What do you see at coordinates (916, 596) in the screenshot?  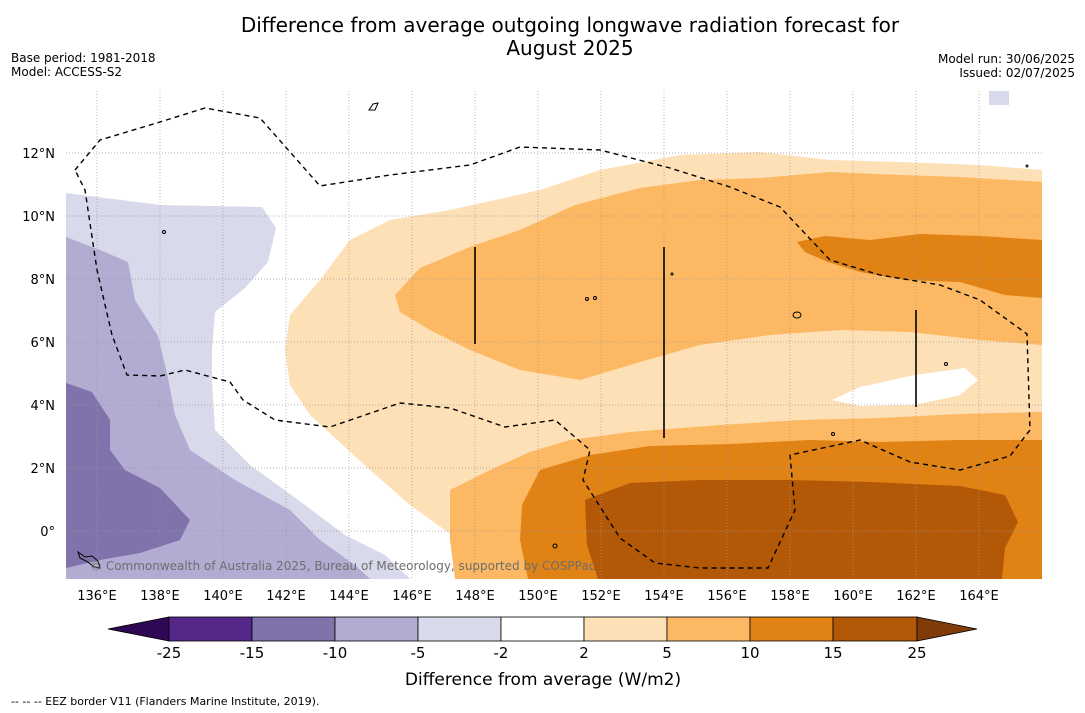 I see `x-tick-label: 162°E` at bounding box center [916, 596].